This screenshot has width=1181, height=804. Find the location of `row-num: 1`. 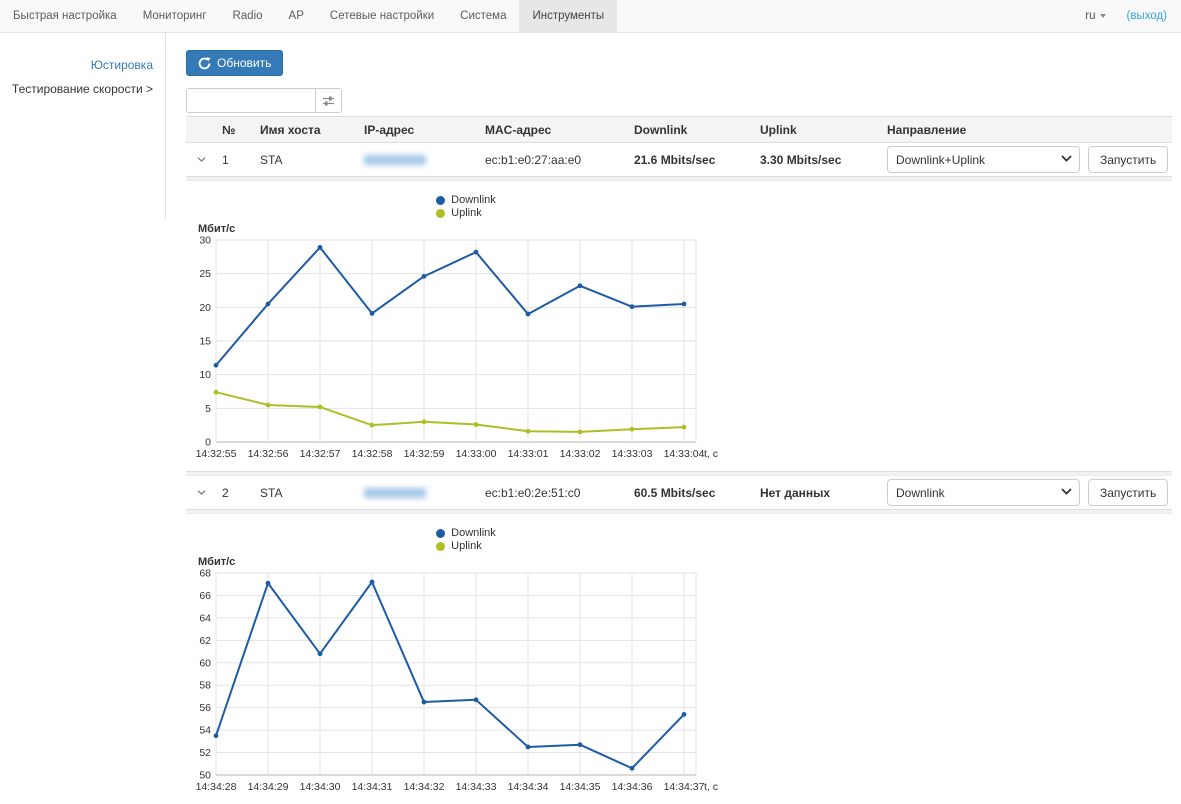

row-num: 1 is located at coordinates (225, 159).